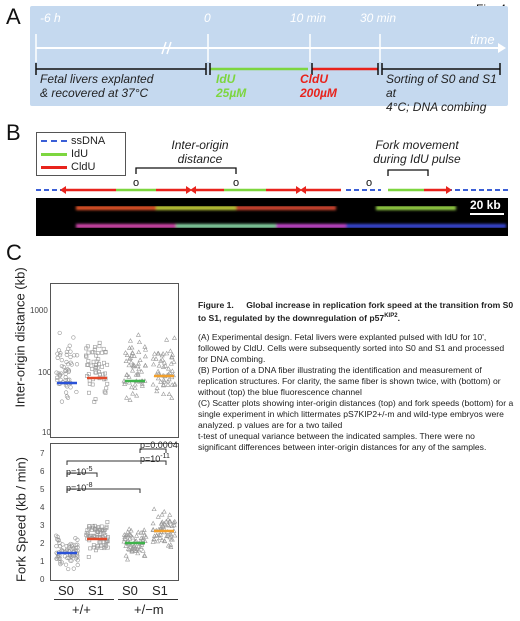 The width and height of the screenshot is (520, 621). I want to click on origin-marker: o, so click(136, 183).